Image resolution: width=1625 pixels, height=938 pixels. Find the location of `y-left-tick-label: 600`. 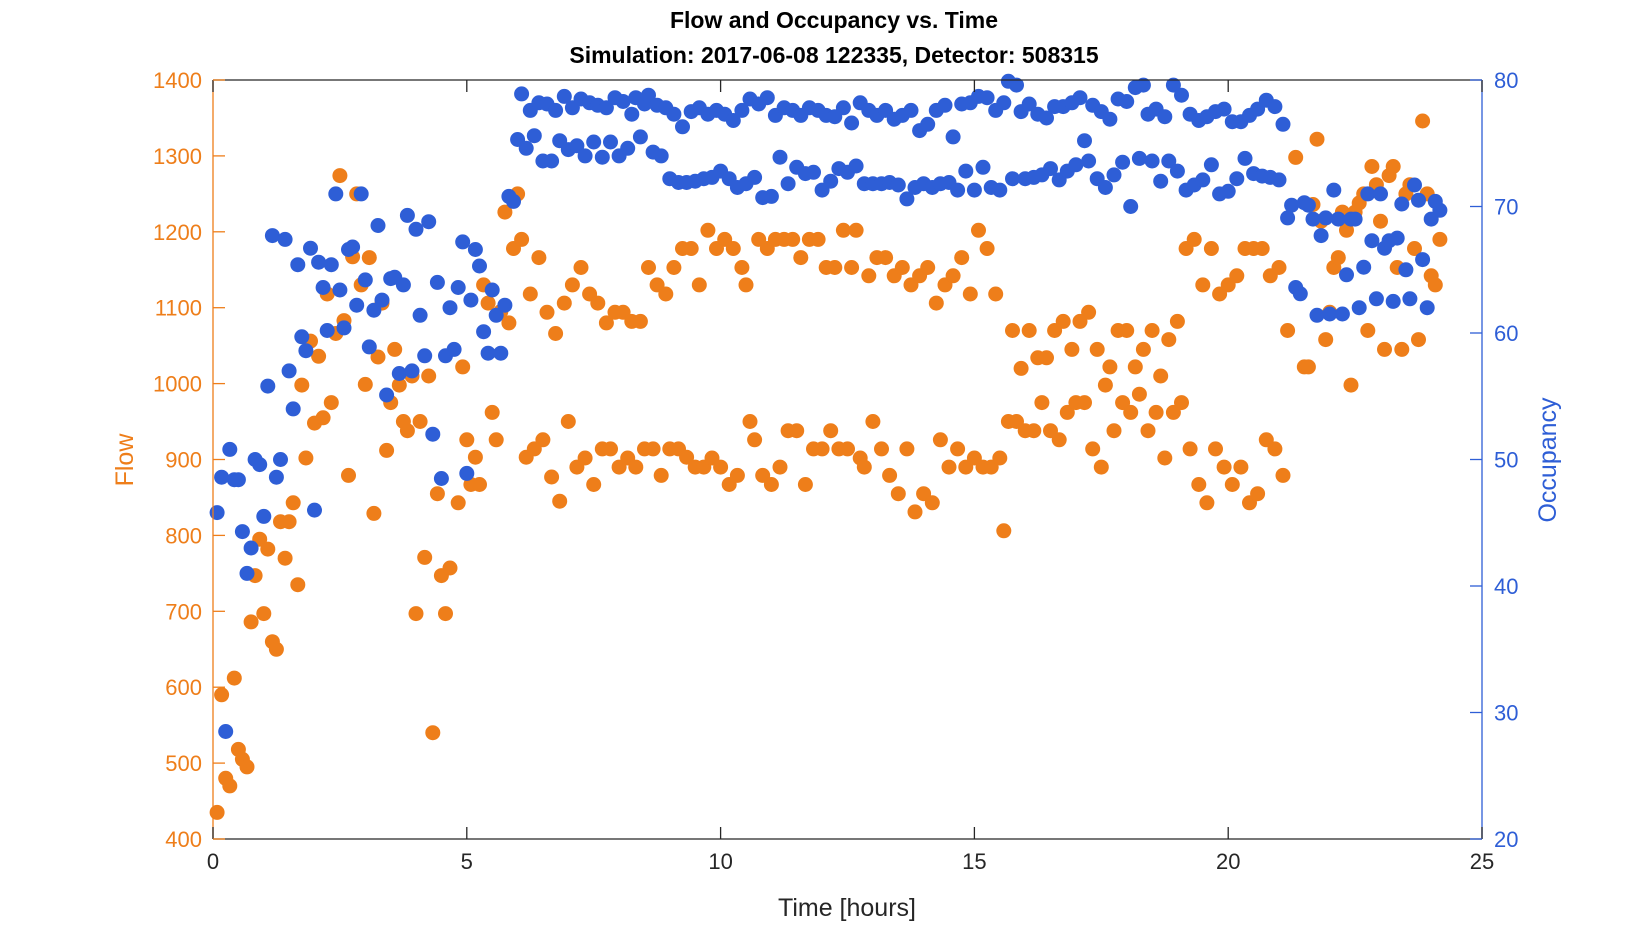

y-left-tick-label: 600 is located at coordinates (183, 687).